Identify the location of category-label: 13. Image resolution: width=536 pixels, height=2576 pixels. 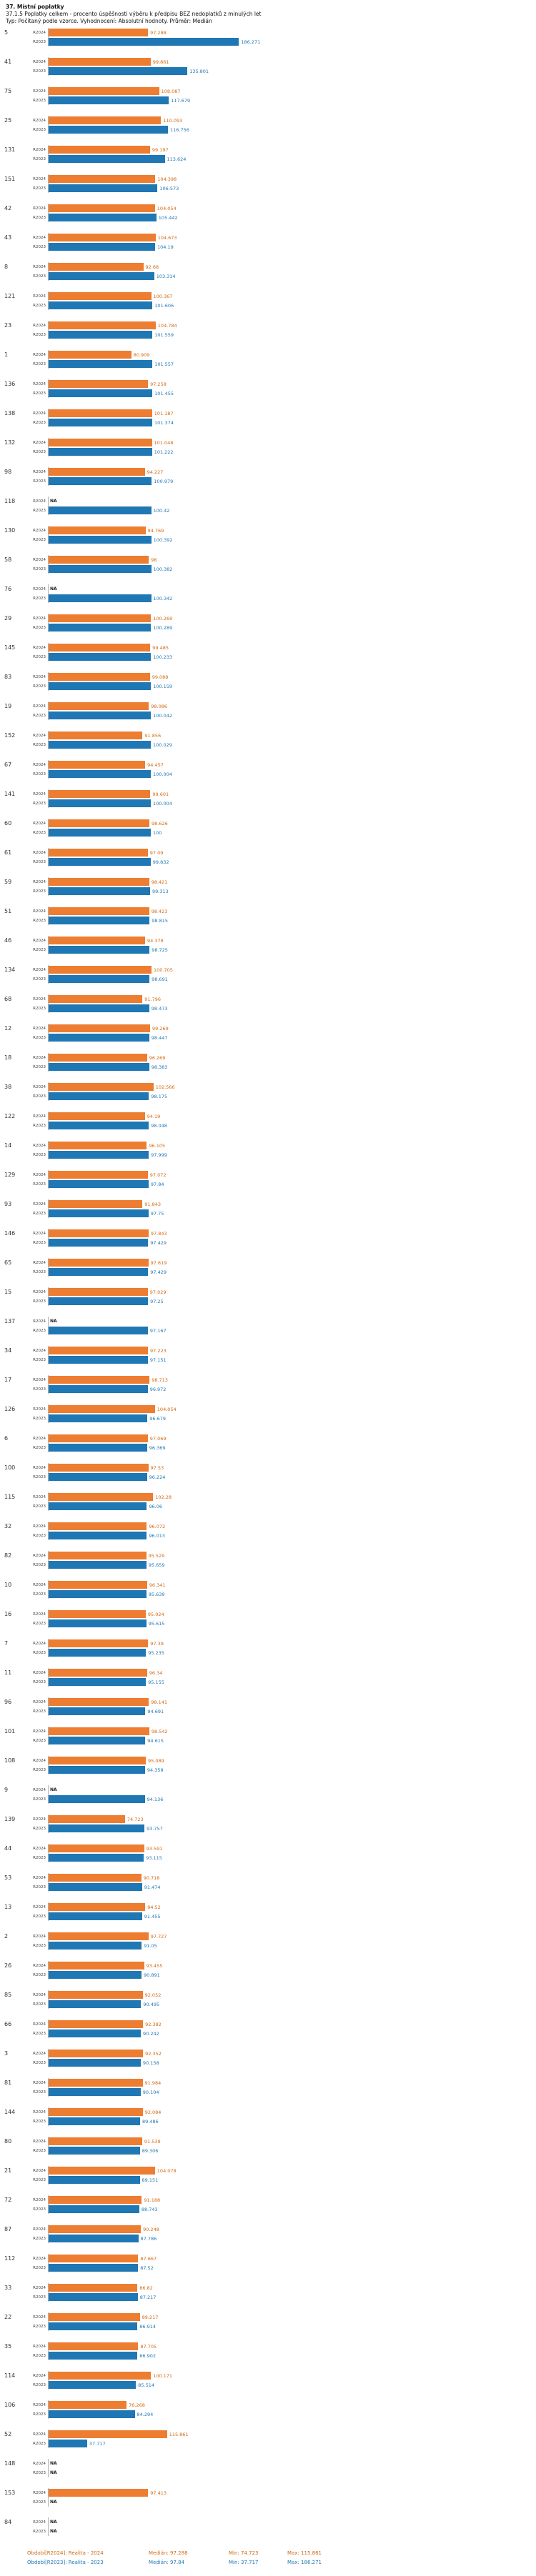
(8, 1907).